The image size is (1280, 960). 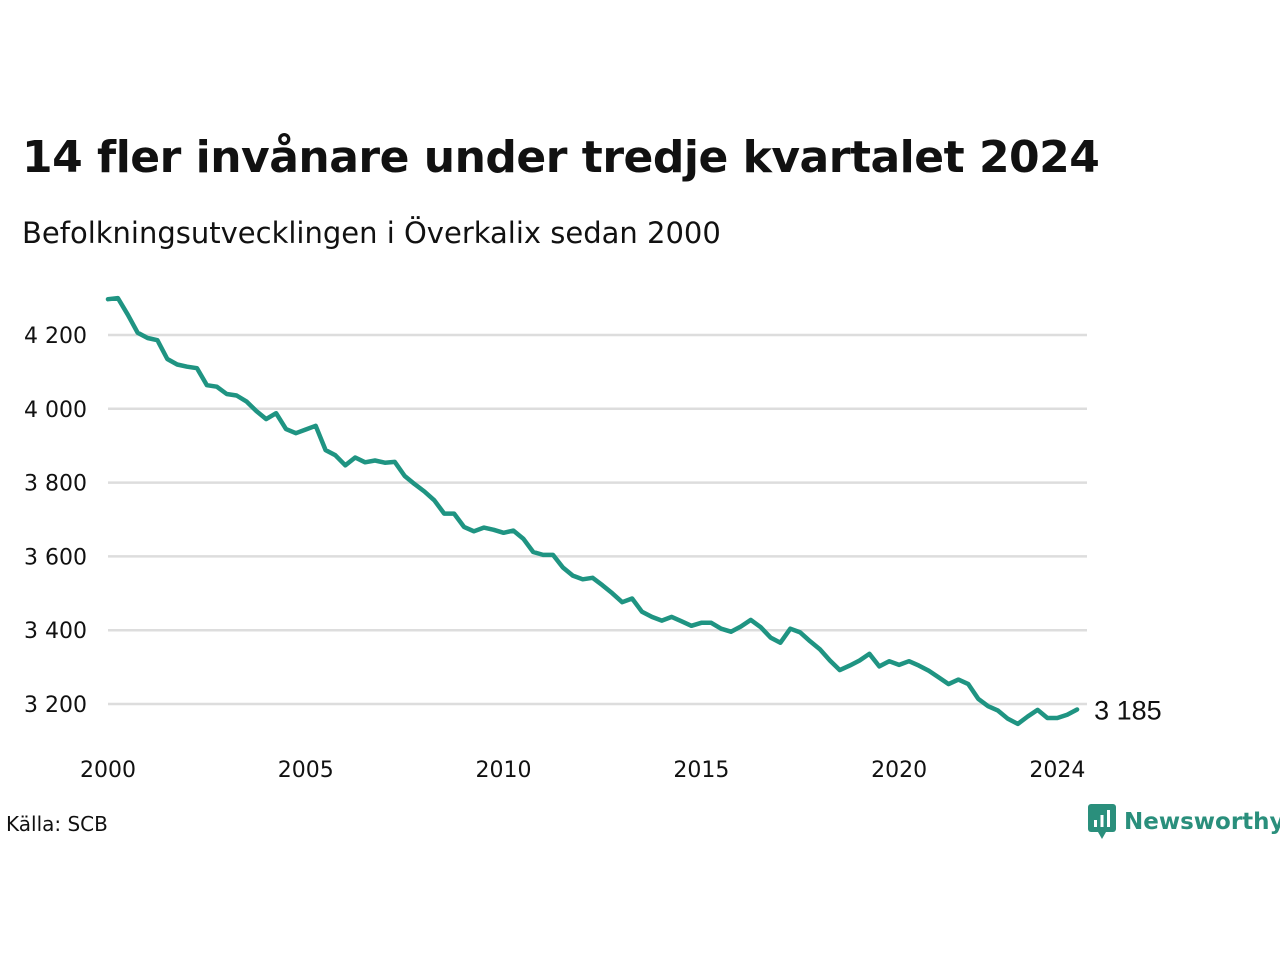 I want to click on x-tick-label: 2024, so click(x=1057, y=770).